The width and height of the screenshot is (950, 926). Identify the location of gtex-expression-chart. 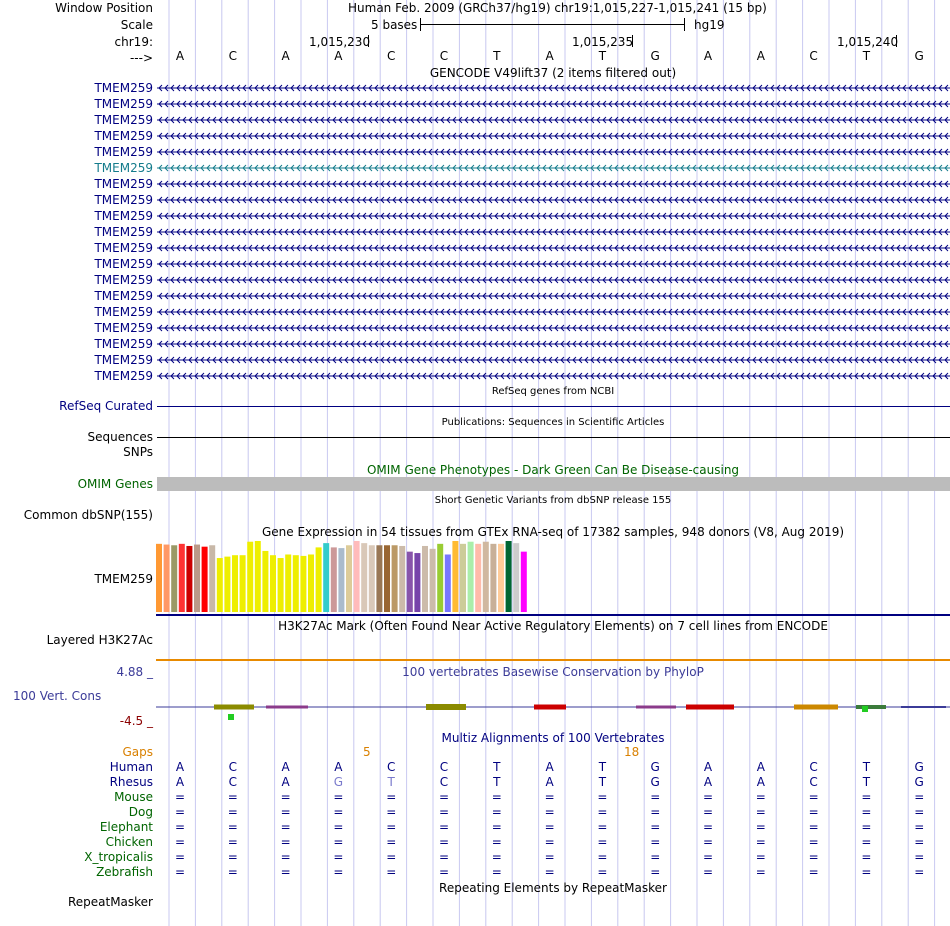
(356, 577).